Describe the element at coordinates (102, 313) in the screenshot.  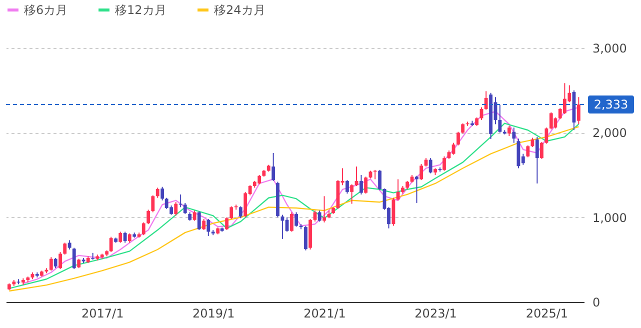
I see `x-tick-label: 2017/1` at that location.